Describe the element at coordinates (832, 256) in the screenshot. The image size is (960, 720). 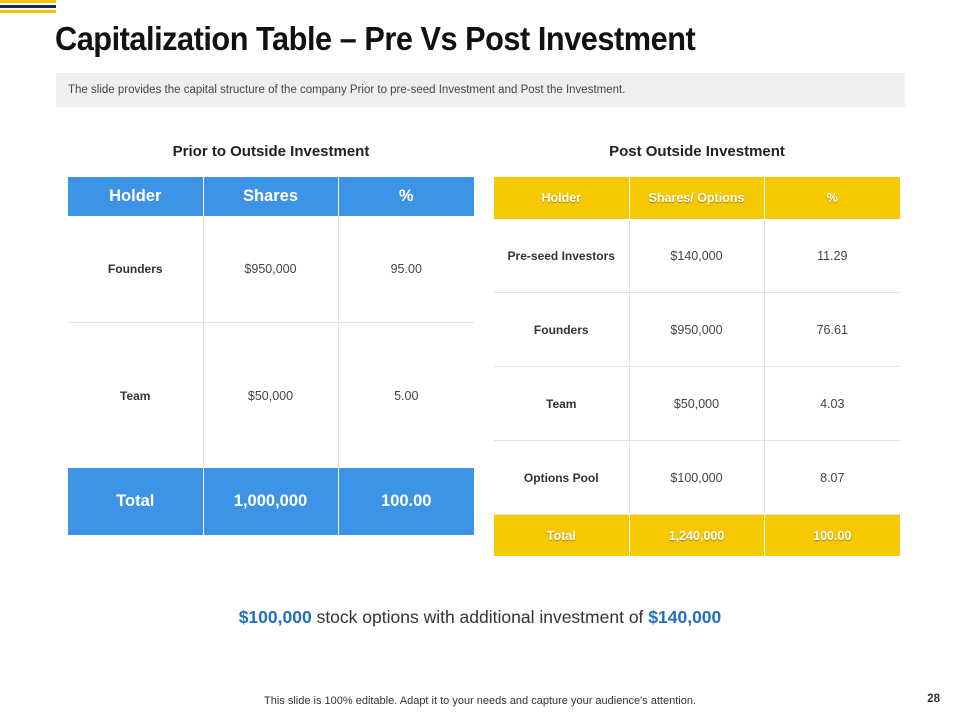
I see `percent-cell: 11.29` at that location.